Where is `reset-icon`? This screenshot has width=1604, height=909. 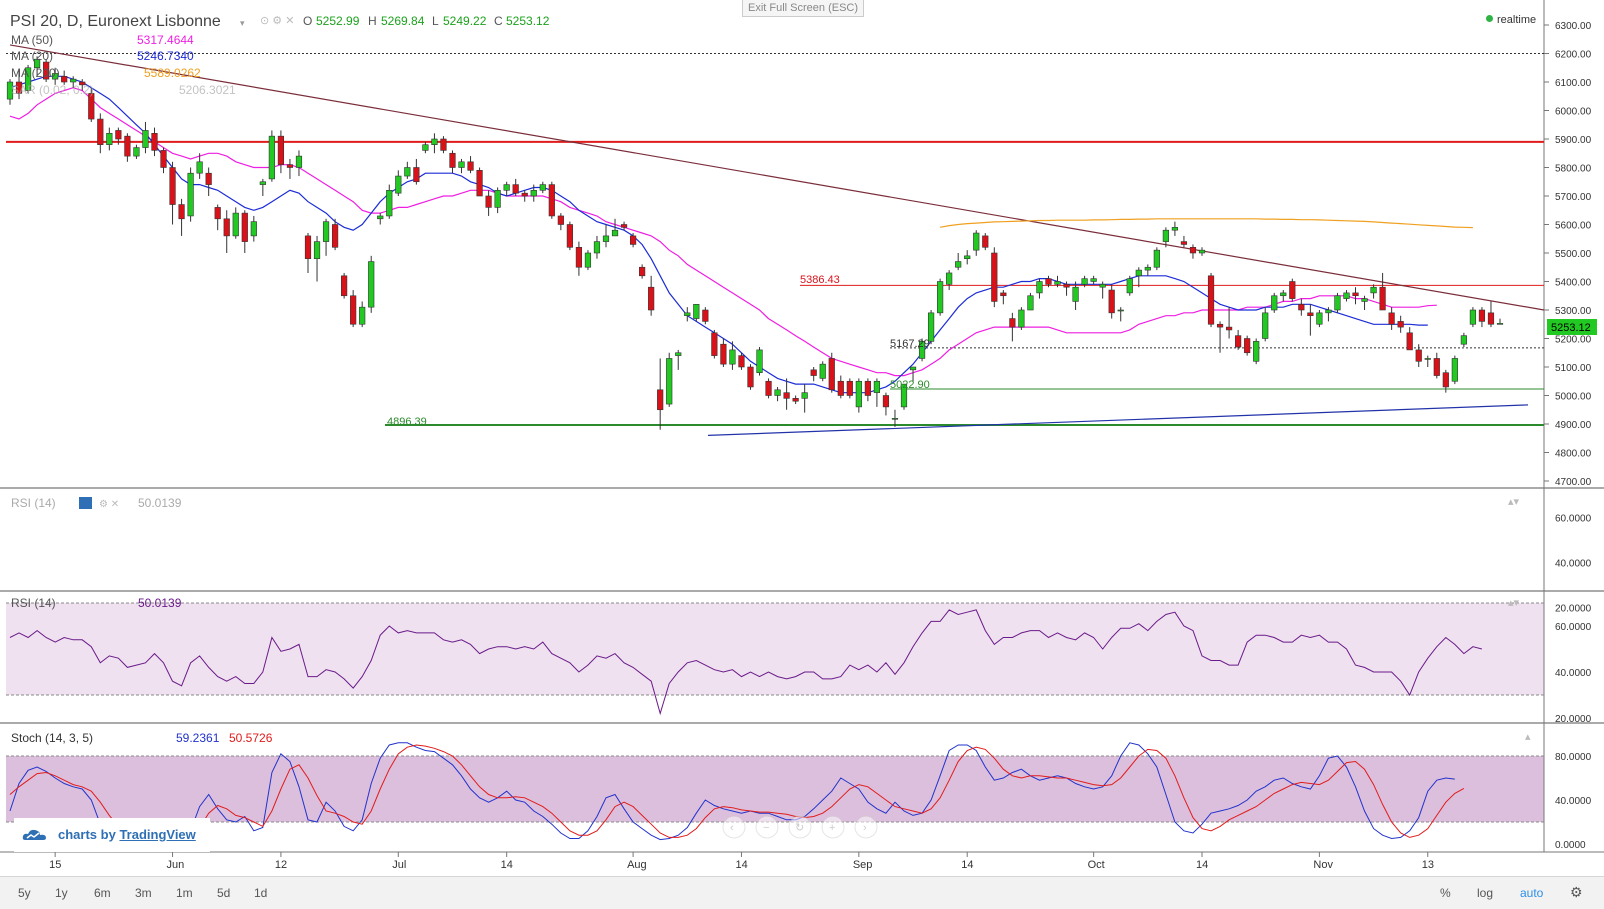 reset-icon is located at coordinates (800, 827).